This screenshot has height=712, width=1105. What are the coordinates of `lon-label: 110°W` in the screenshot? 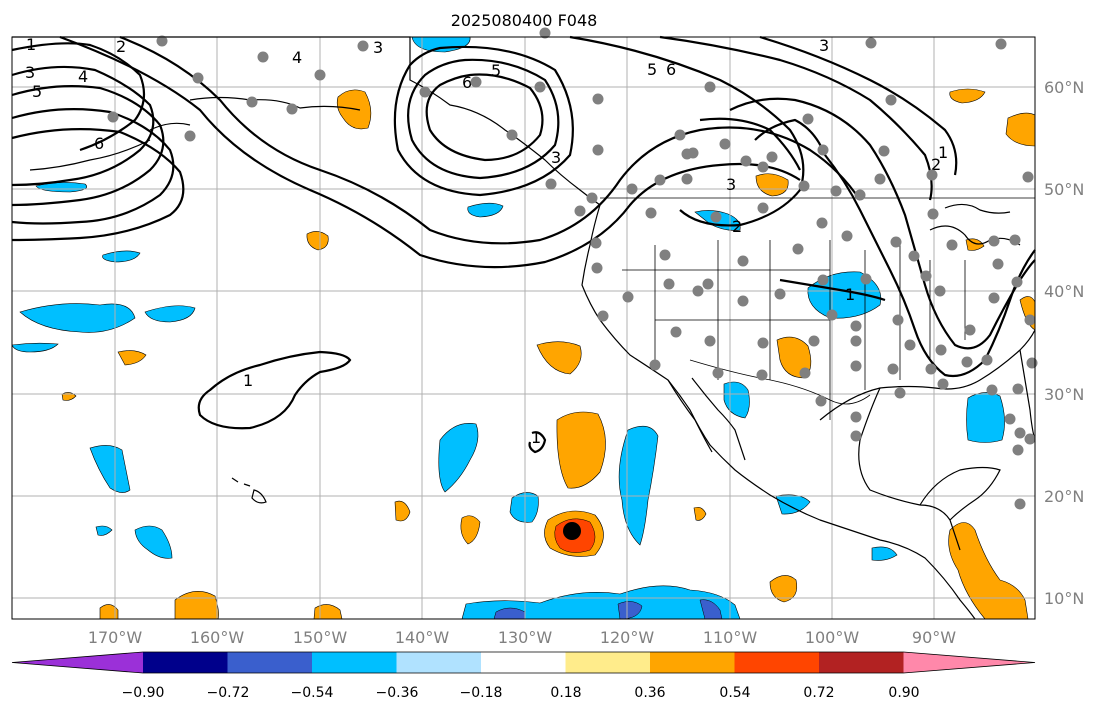 It's located at (730, 637).